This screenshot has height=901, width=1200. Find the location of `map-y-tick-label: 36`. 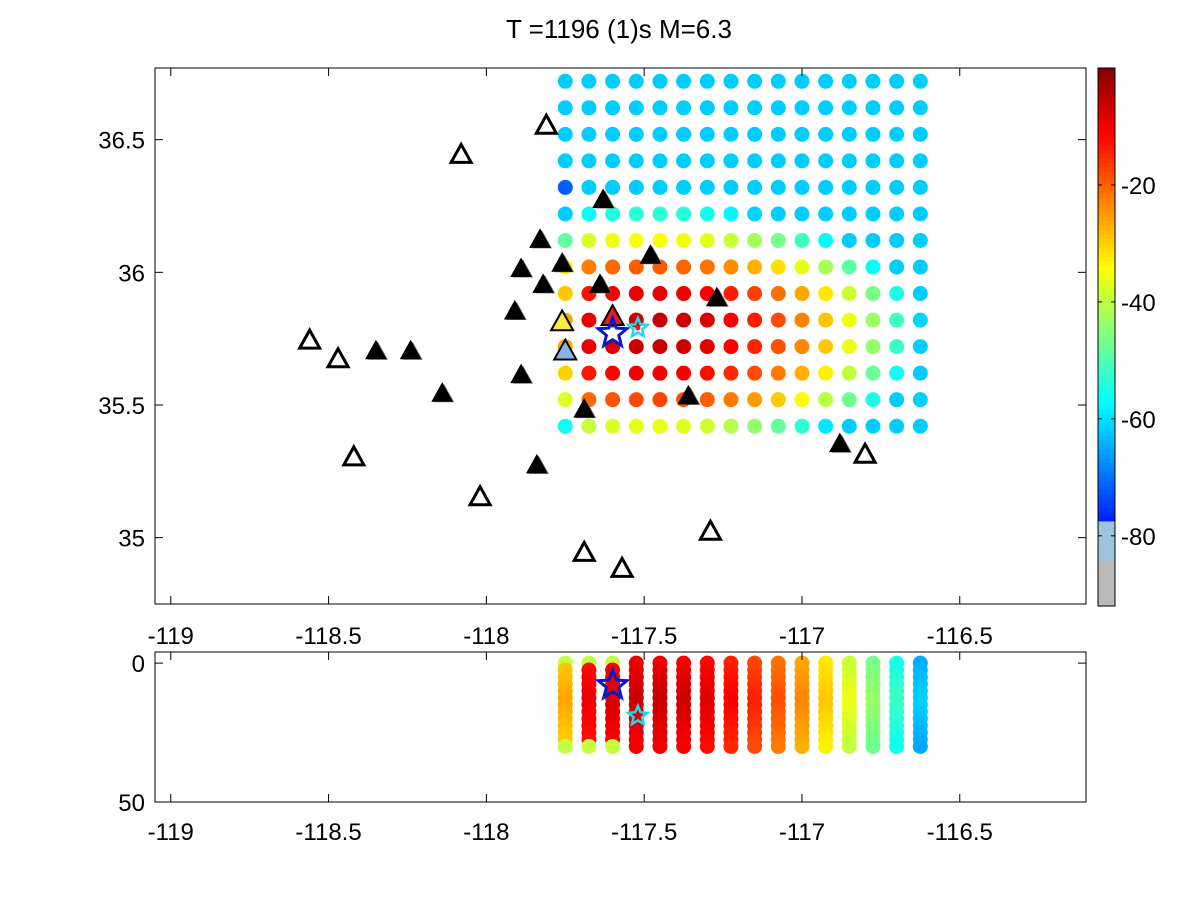

map-y-tick-label: 36 is located at coordinates (131, 273).